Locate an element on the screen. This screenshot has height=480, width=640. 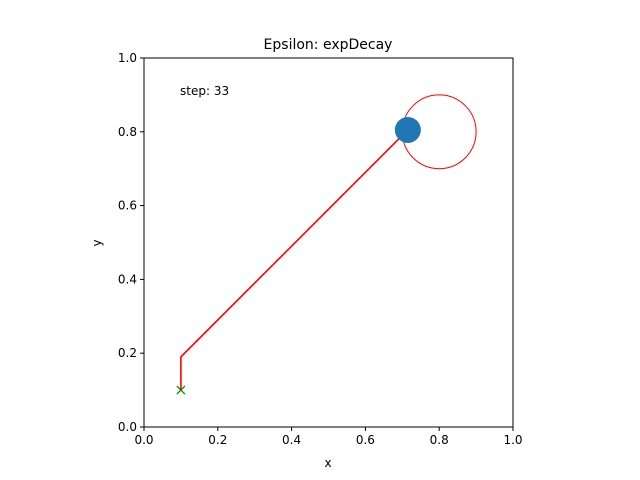
y-tick-label: 0.4 is located at coordinates (127, 279).